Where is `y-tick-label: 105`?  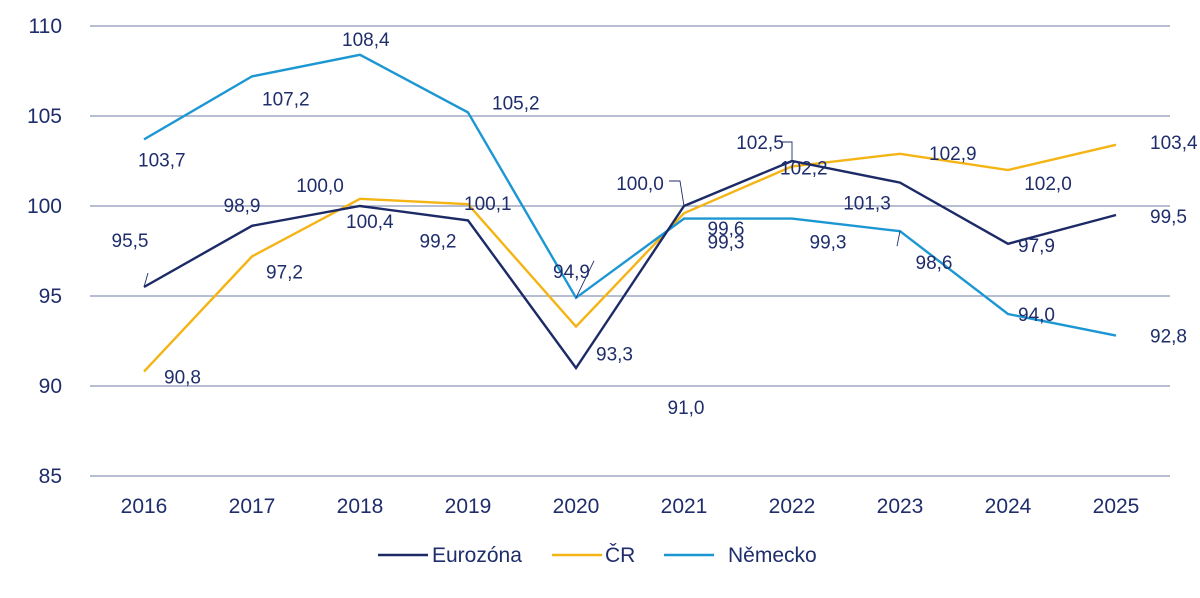 y-tick-label: 105 is located at coordinates (44, 116).